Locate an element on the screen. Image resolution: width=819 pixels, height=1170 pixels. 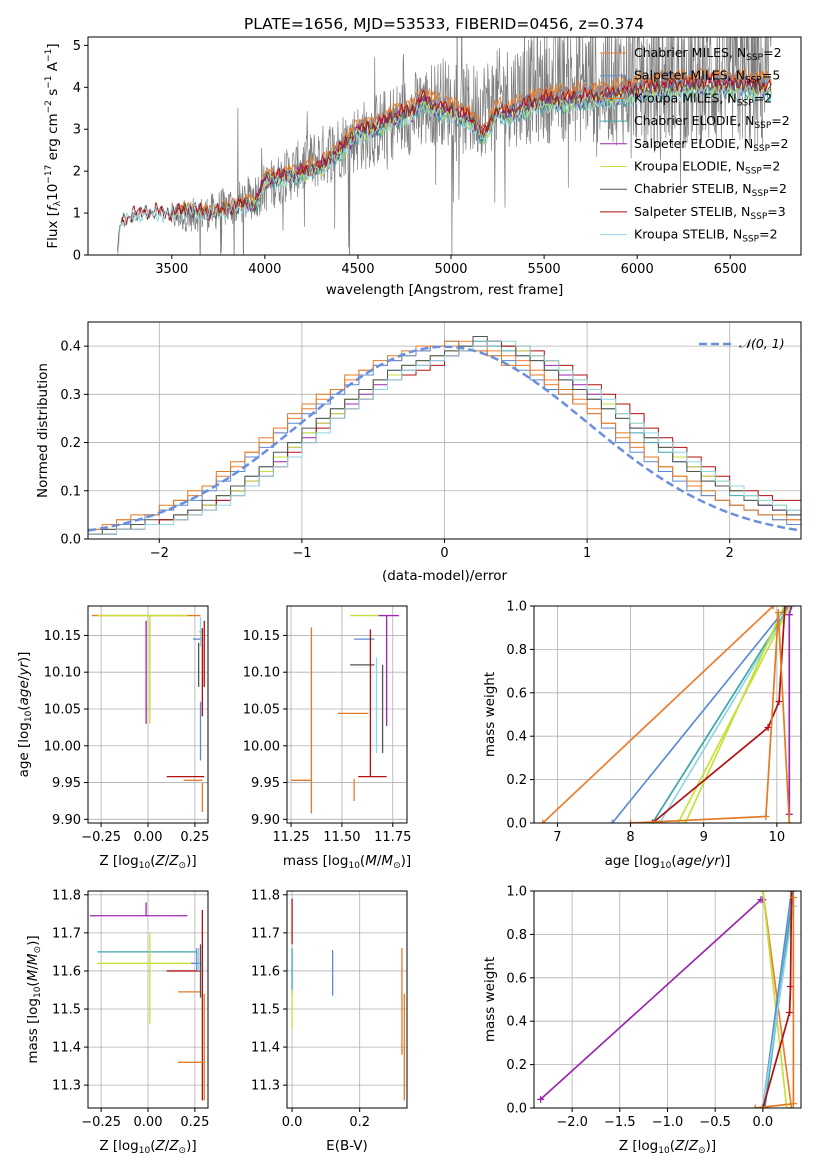
x-tick-label: 4500 is located at coordinates (357, 269).